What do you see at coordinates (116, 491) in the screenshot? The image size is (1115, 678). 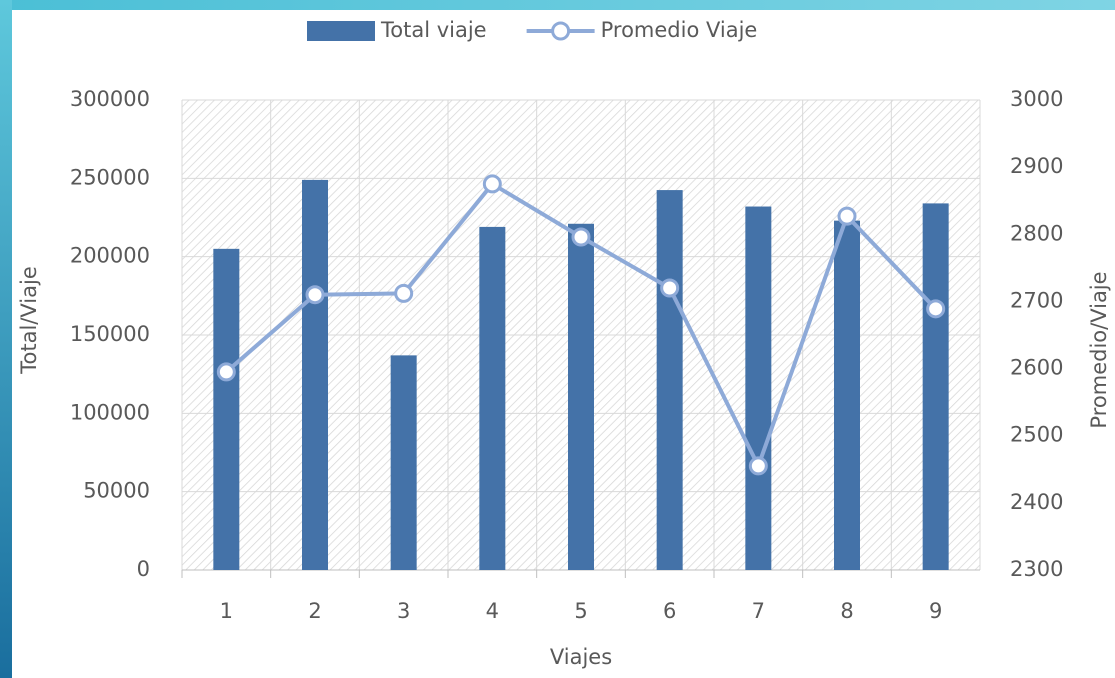 I see `y-tick-label: 50000` at bounding box center [116, 491].